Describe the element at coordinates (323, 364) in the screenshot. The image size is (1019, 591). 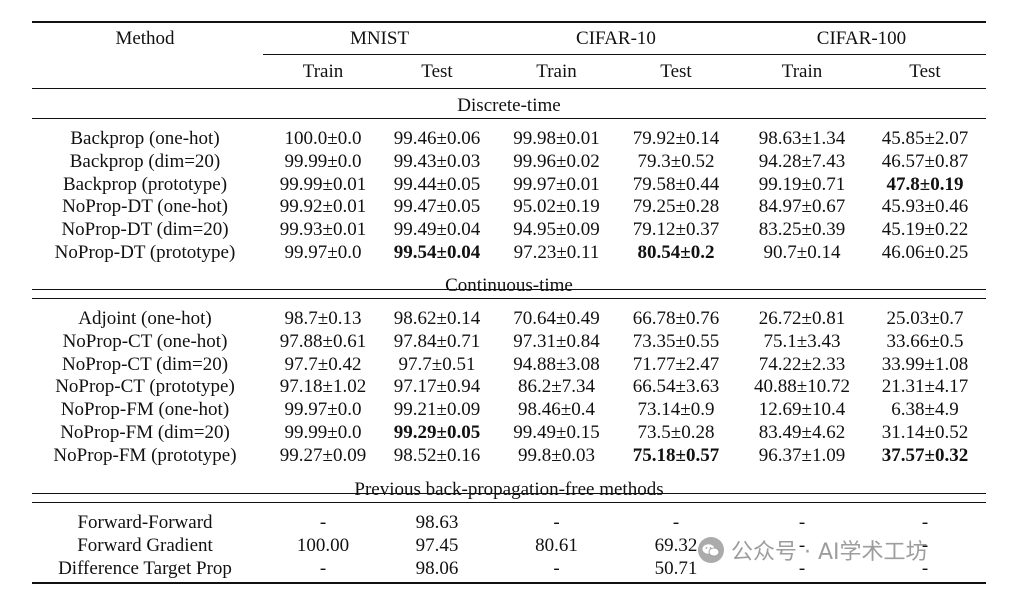
I see `table-cell: 97.7±0.42` at that location.